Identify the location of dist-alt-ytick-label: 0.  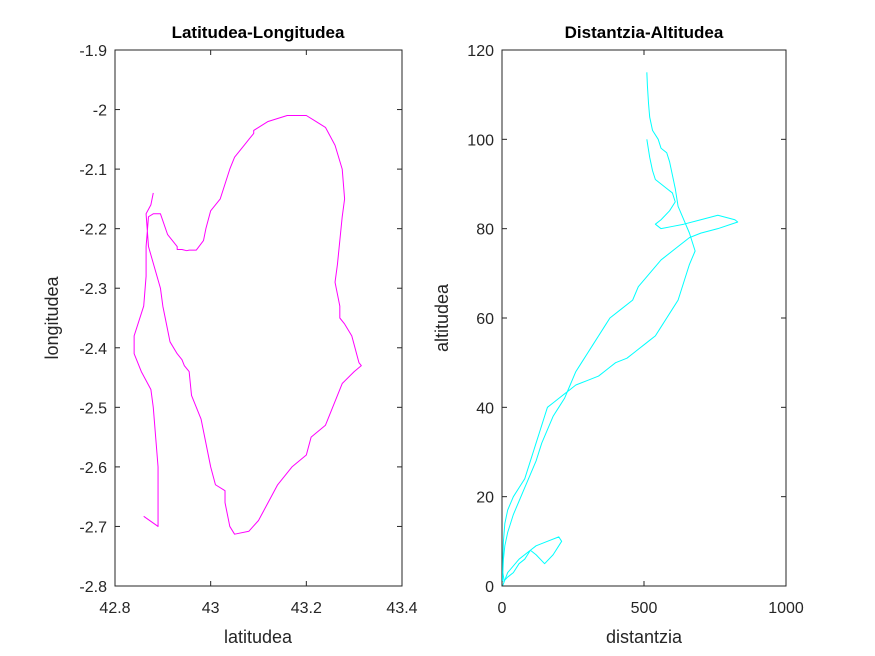
(489, 587).